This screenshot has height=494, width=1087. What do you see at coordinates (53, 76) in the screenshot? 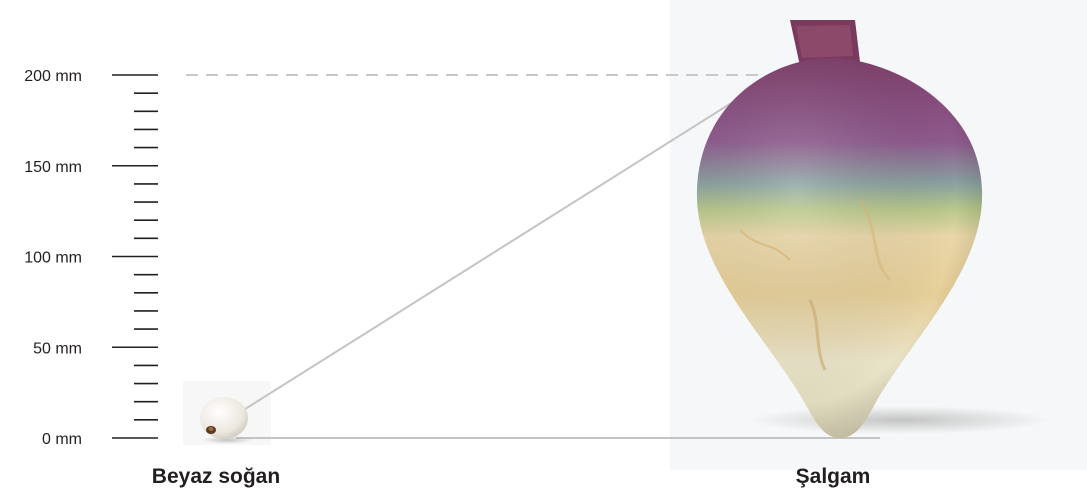
I see `tick-label: 200 mm` at bounding box center [53, 76].